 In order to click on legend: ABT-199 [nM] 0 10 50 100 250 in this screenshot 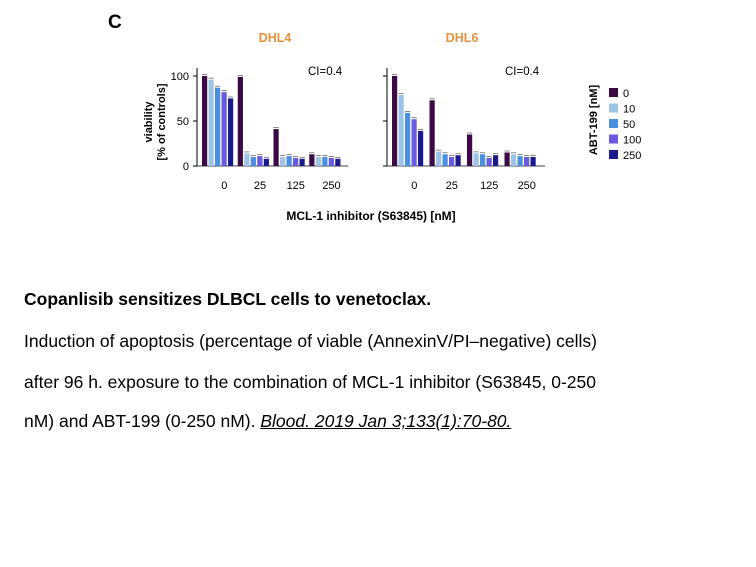, I will do `click(614, 123)`.